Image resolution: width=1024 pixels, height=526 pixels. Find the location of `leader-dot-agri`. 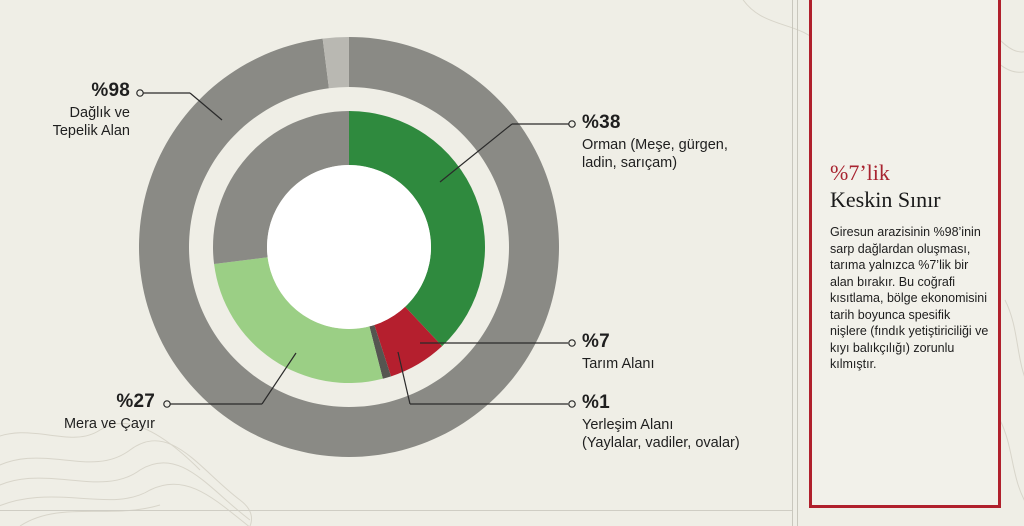

leader-dot-agri is located at coordinates (572, 343).